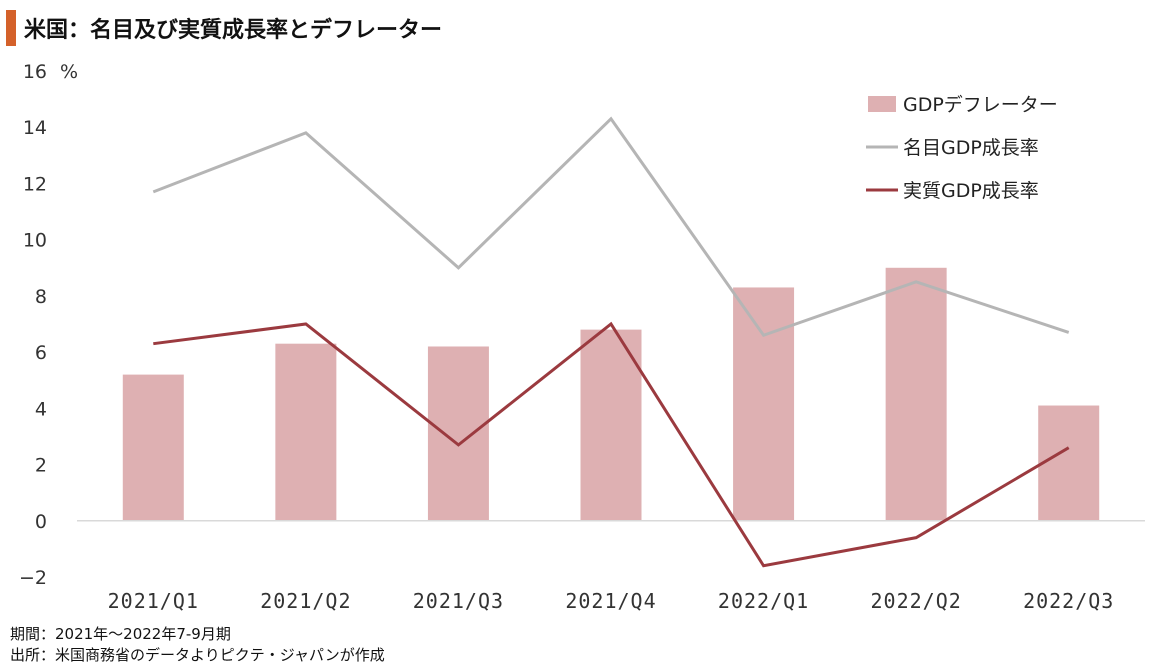 The image size is (1159, 670). Describe the element at coordinates (11, 28) in the screenshot. I see `title-accent-bar` at that location.